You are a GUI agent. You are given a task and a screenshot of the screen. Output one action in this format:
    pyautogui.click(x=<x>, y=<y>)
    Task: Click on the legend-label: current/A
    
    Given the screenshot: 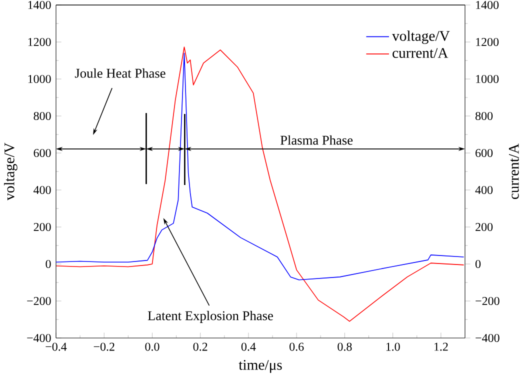 What is the action you would take?
    pyautogui.click(x=420, y=53)
    